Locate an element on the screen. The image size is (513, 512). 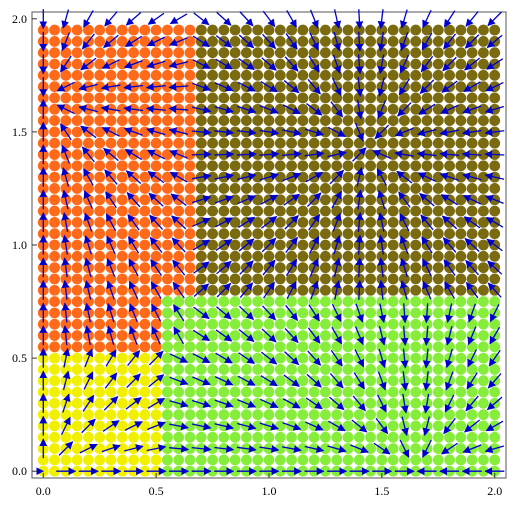
y-tick-label: 1.0 is located at coordinates (19, 245).